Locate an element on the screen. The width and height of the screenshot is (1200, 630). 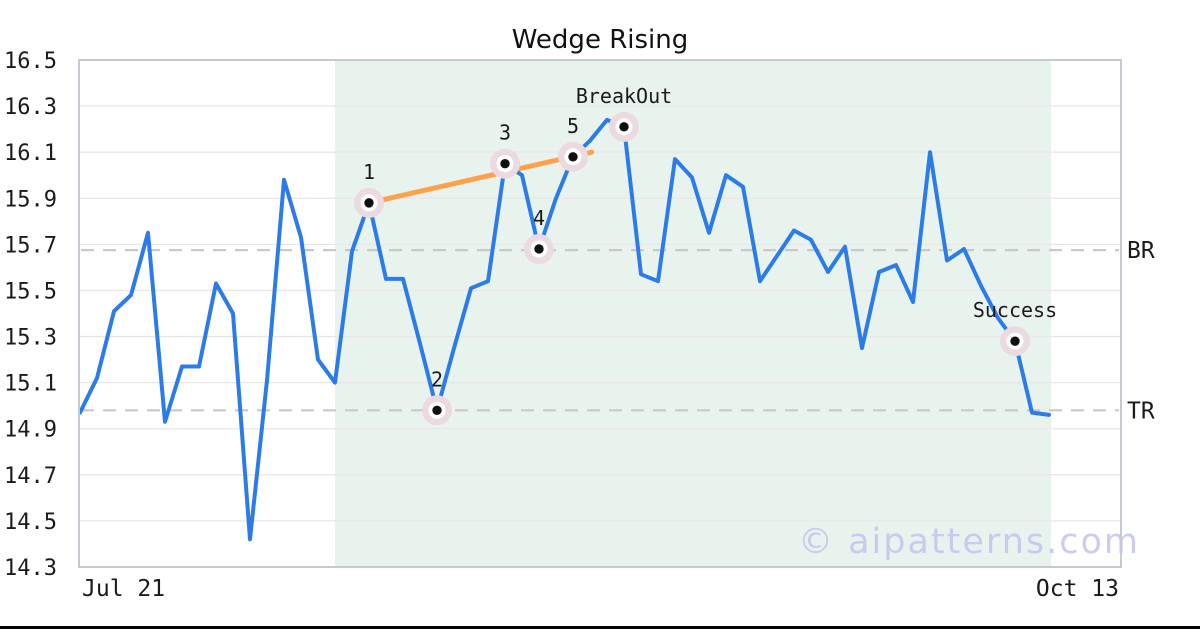
y-tick-label: 14.7 is located at coordinates (30, 476).